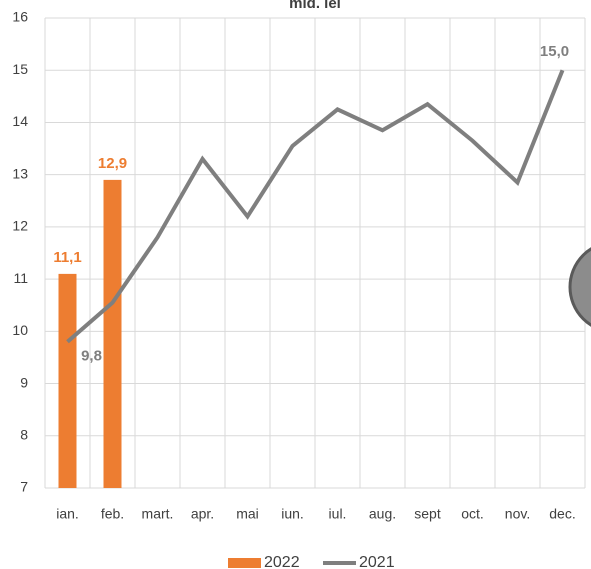  Describe the element at coordinates (20, 173) in the screenshot. I see `y-tick-label: 13` at that location.